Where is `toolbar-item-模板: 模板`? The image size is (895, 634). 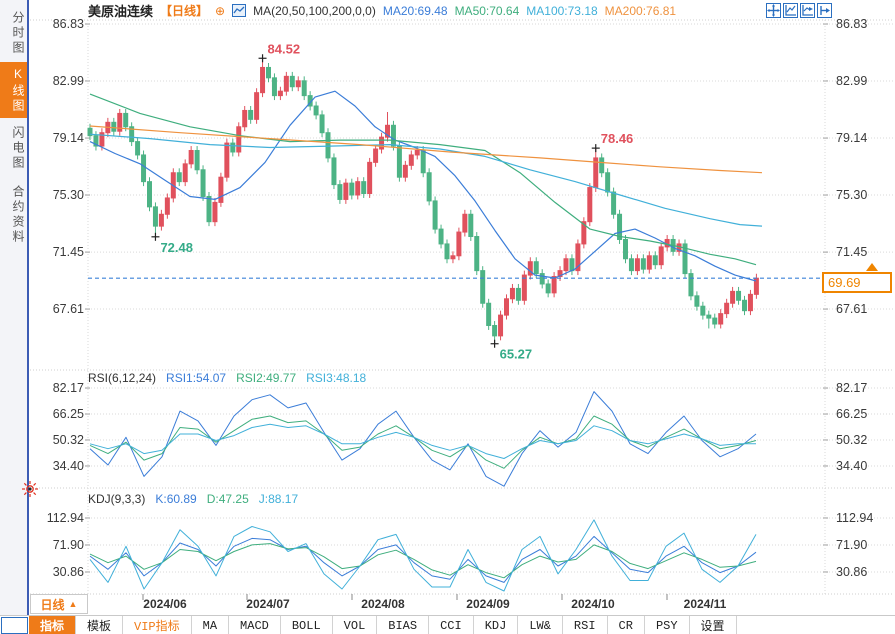 toolbar-item-模板: 模板 is located at coordinates (100, 625).